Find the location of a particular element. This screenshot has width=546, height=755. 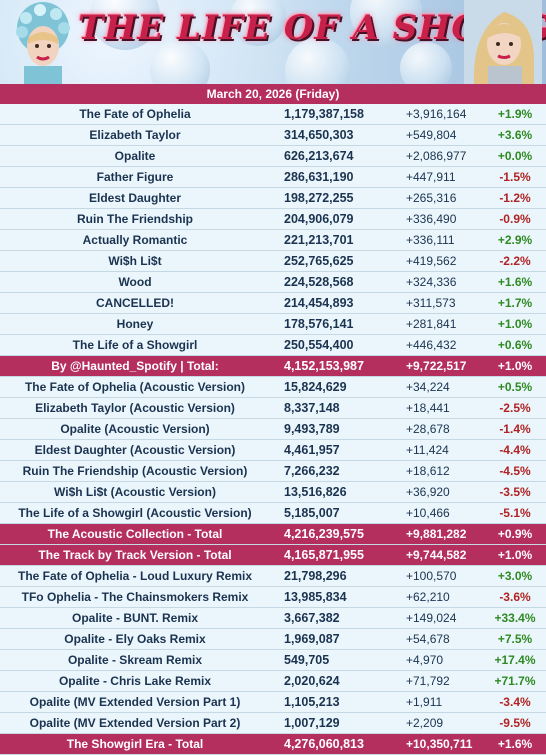

total-streams: 1,969,087 is located at coordinates (329, 639).